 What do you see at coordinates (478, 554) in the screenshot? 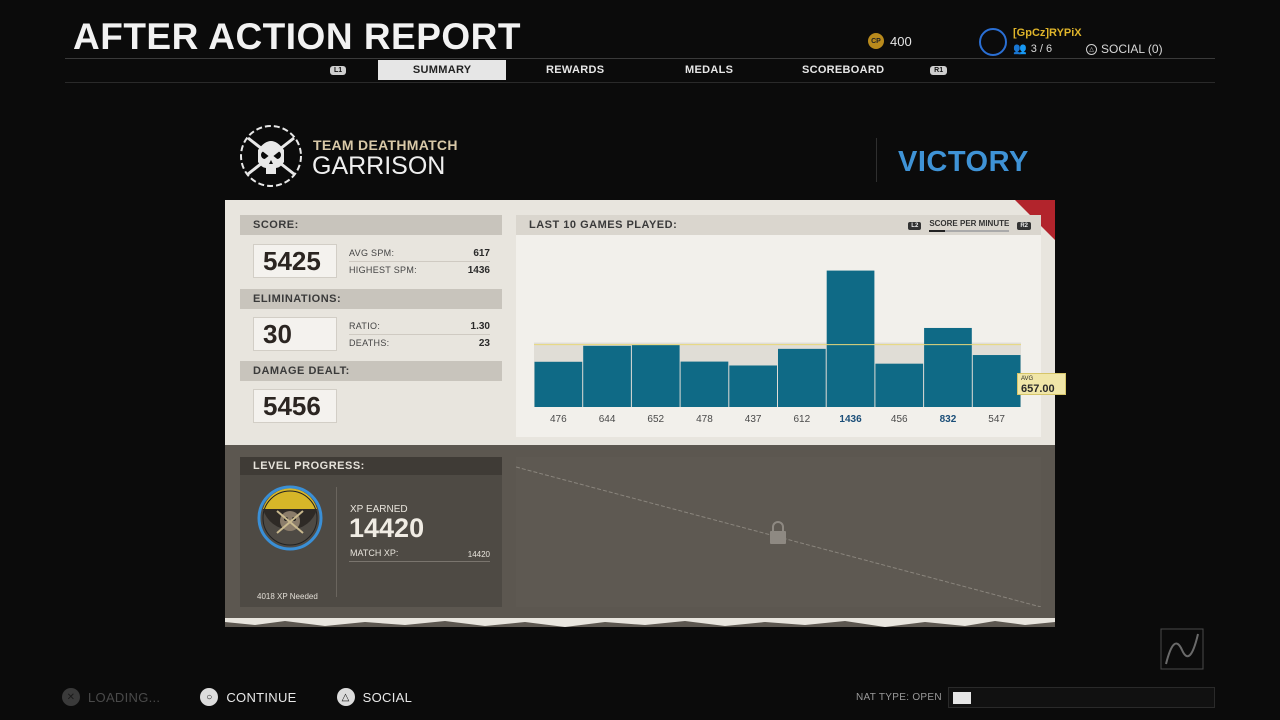
I see `match-xp-value: 14420` at bounding box center [478, 554].